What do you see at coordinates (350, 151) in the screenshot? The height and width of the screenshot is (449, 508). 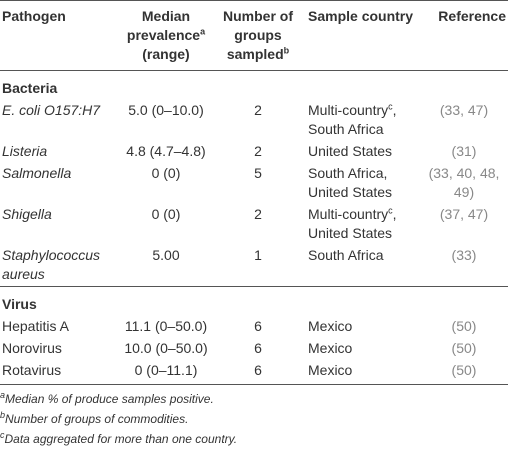 I see `cell: United States` at bounding box center [350, 151].